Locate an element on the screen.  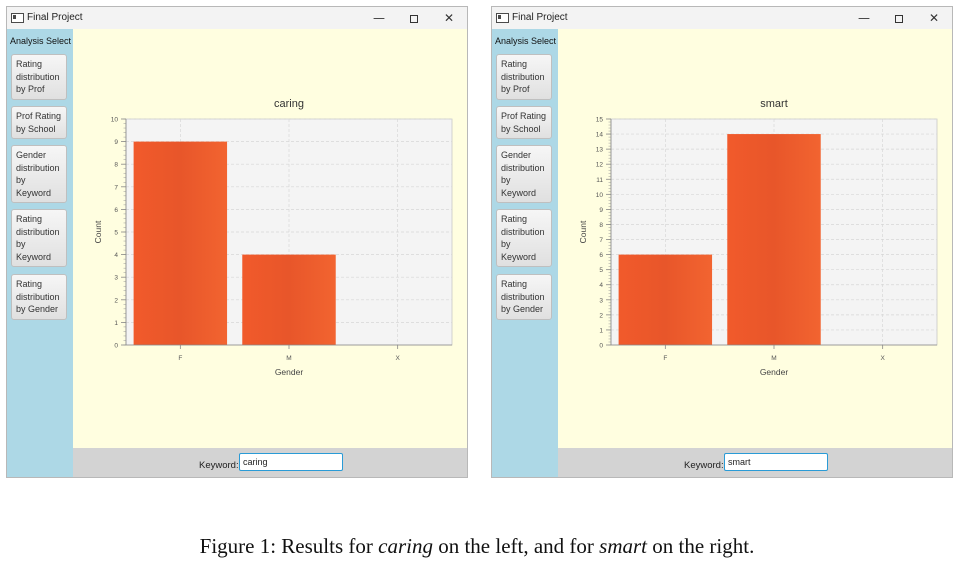
y-tick-label: 14 is located at coordinates (600, 135).